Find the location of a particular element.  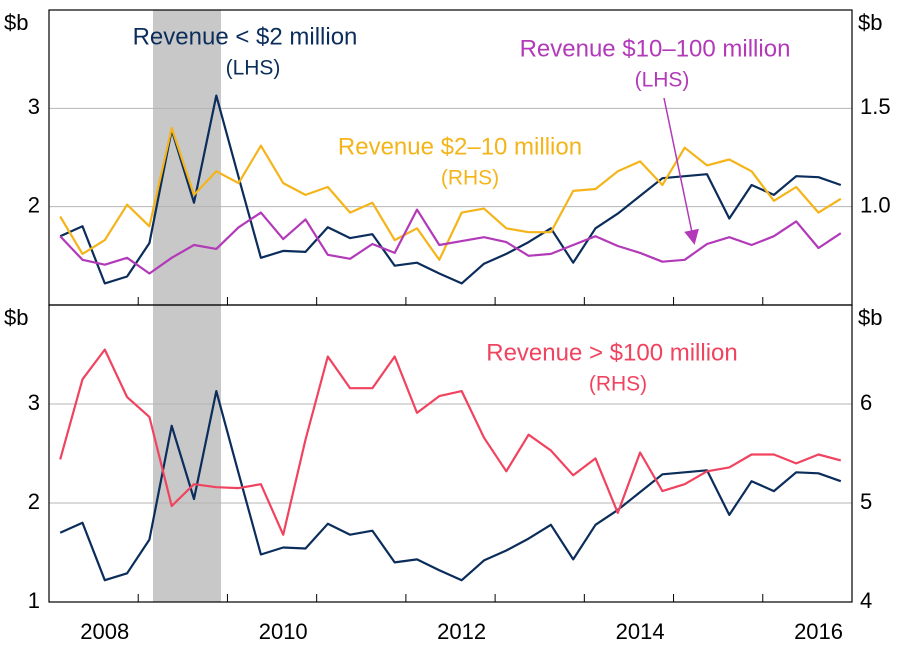

series-label: Revenue $2–10 million is located at coordinates (460, 146).